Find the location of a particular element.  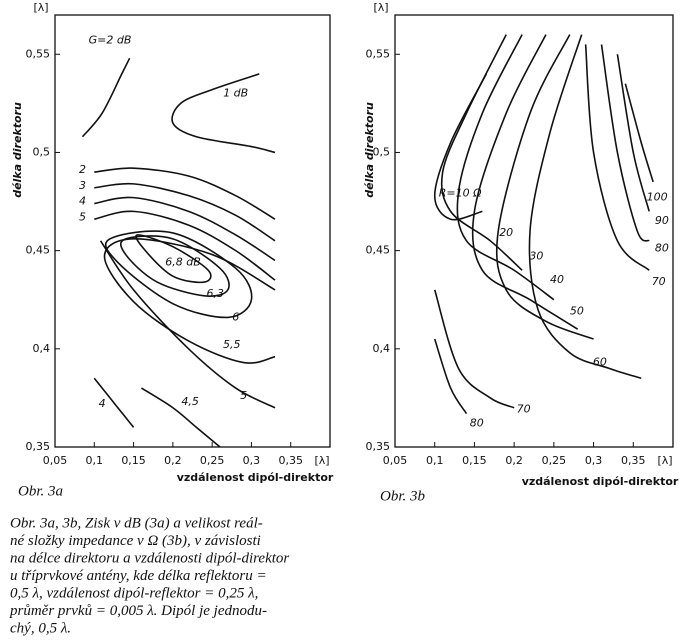

contour-label: 50 is located at coordinates (577, 311).